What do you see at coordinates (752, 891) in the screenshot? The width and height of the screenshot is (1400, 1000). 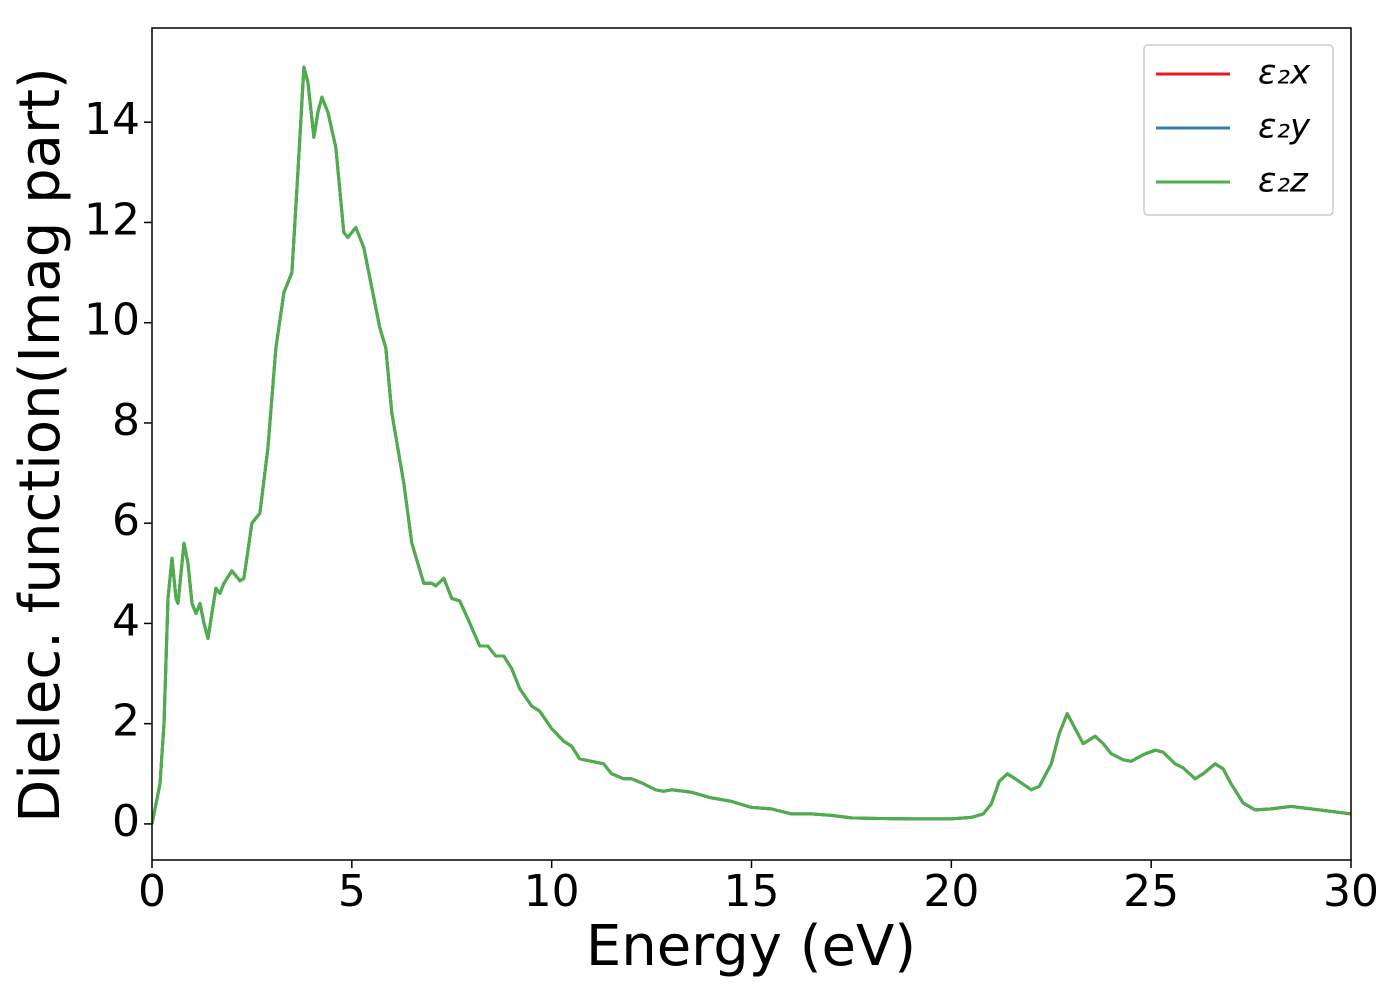 I see `x-tick-label: 15` at bounding box center [752, 891].